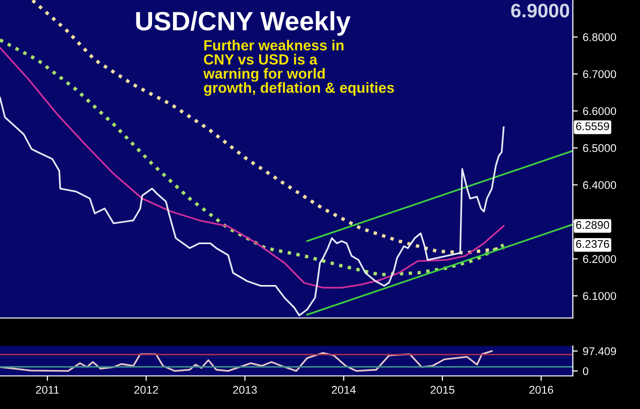 The image size is (640, 409). What do you see at coordinates (47, 390) in the screenshot?
I see `x-tick-label: 2011` at bounding box center [47, 390].